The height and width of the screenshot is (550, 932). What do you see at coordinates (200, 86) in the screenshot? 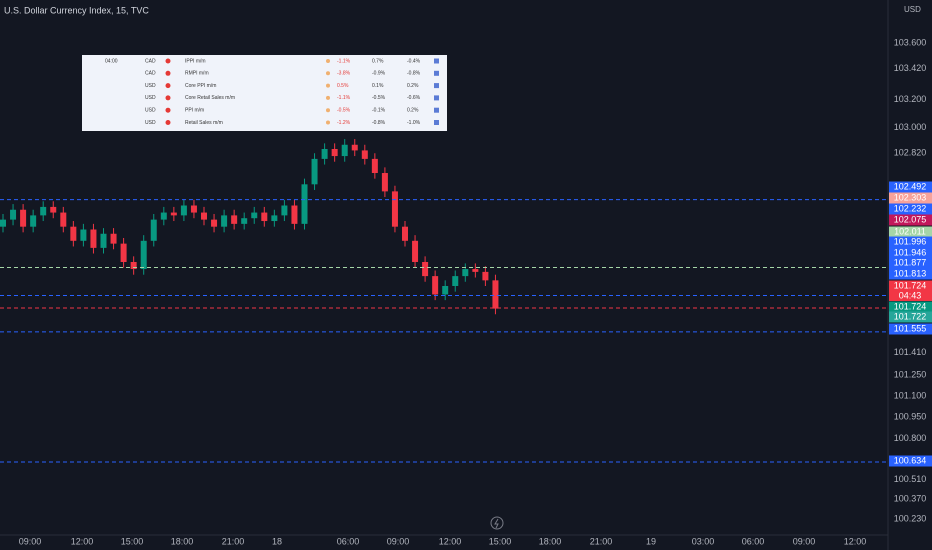
I see `calendar-cell: Core PPI m/m` at bounding box center [200, 86].